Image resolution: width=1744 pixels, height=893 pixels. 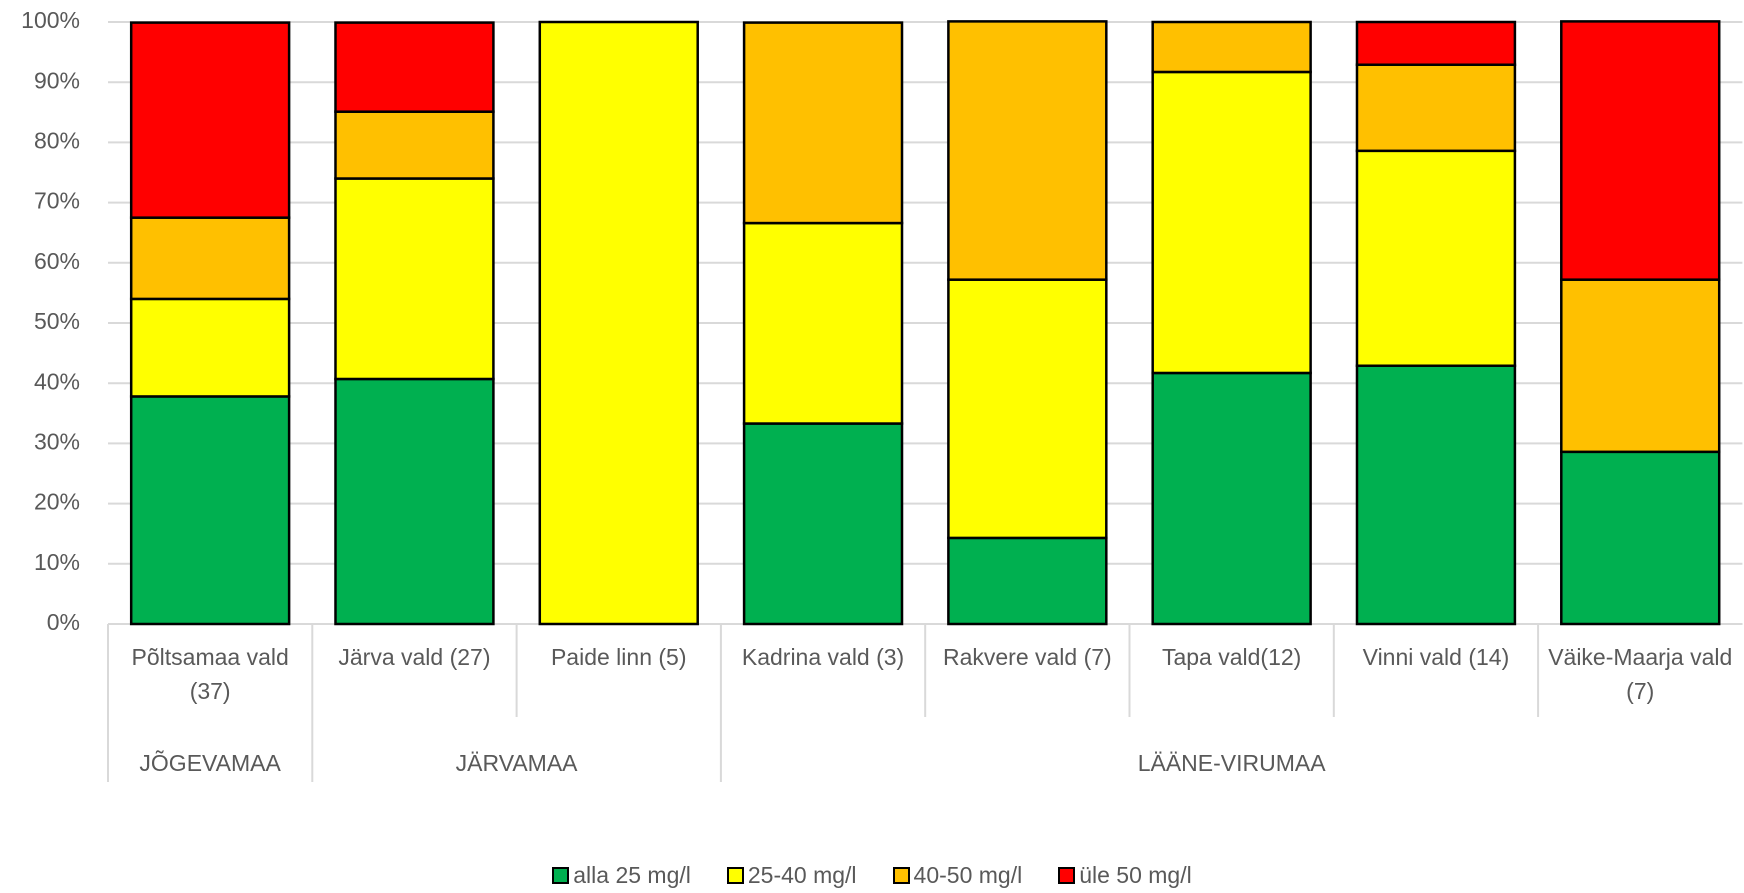 I want to click on y-tick-label: 70%, so click(x=57, y=201).